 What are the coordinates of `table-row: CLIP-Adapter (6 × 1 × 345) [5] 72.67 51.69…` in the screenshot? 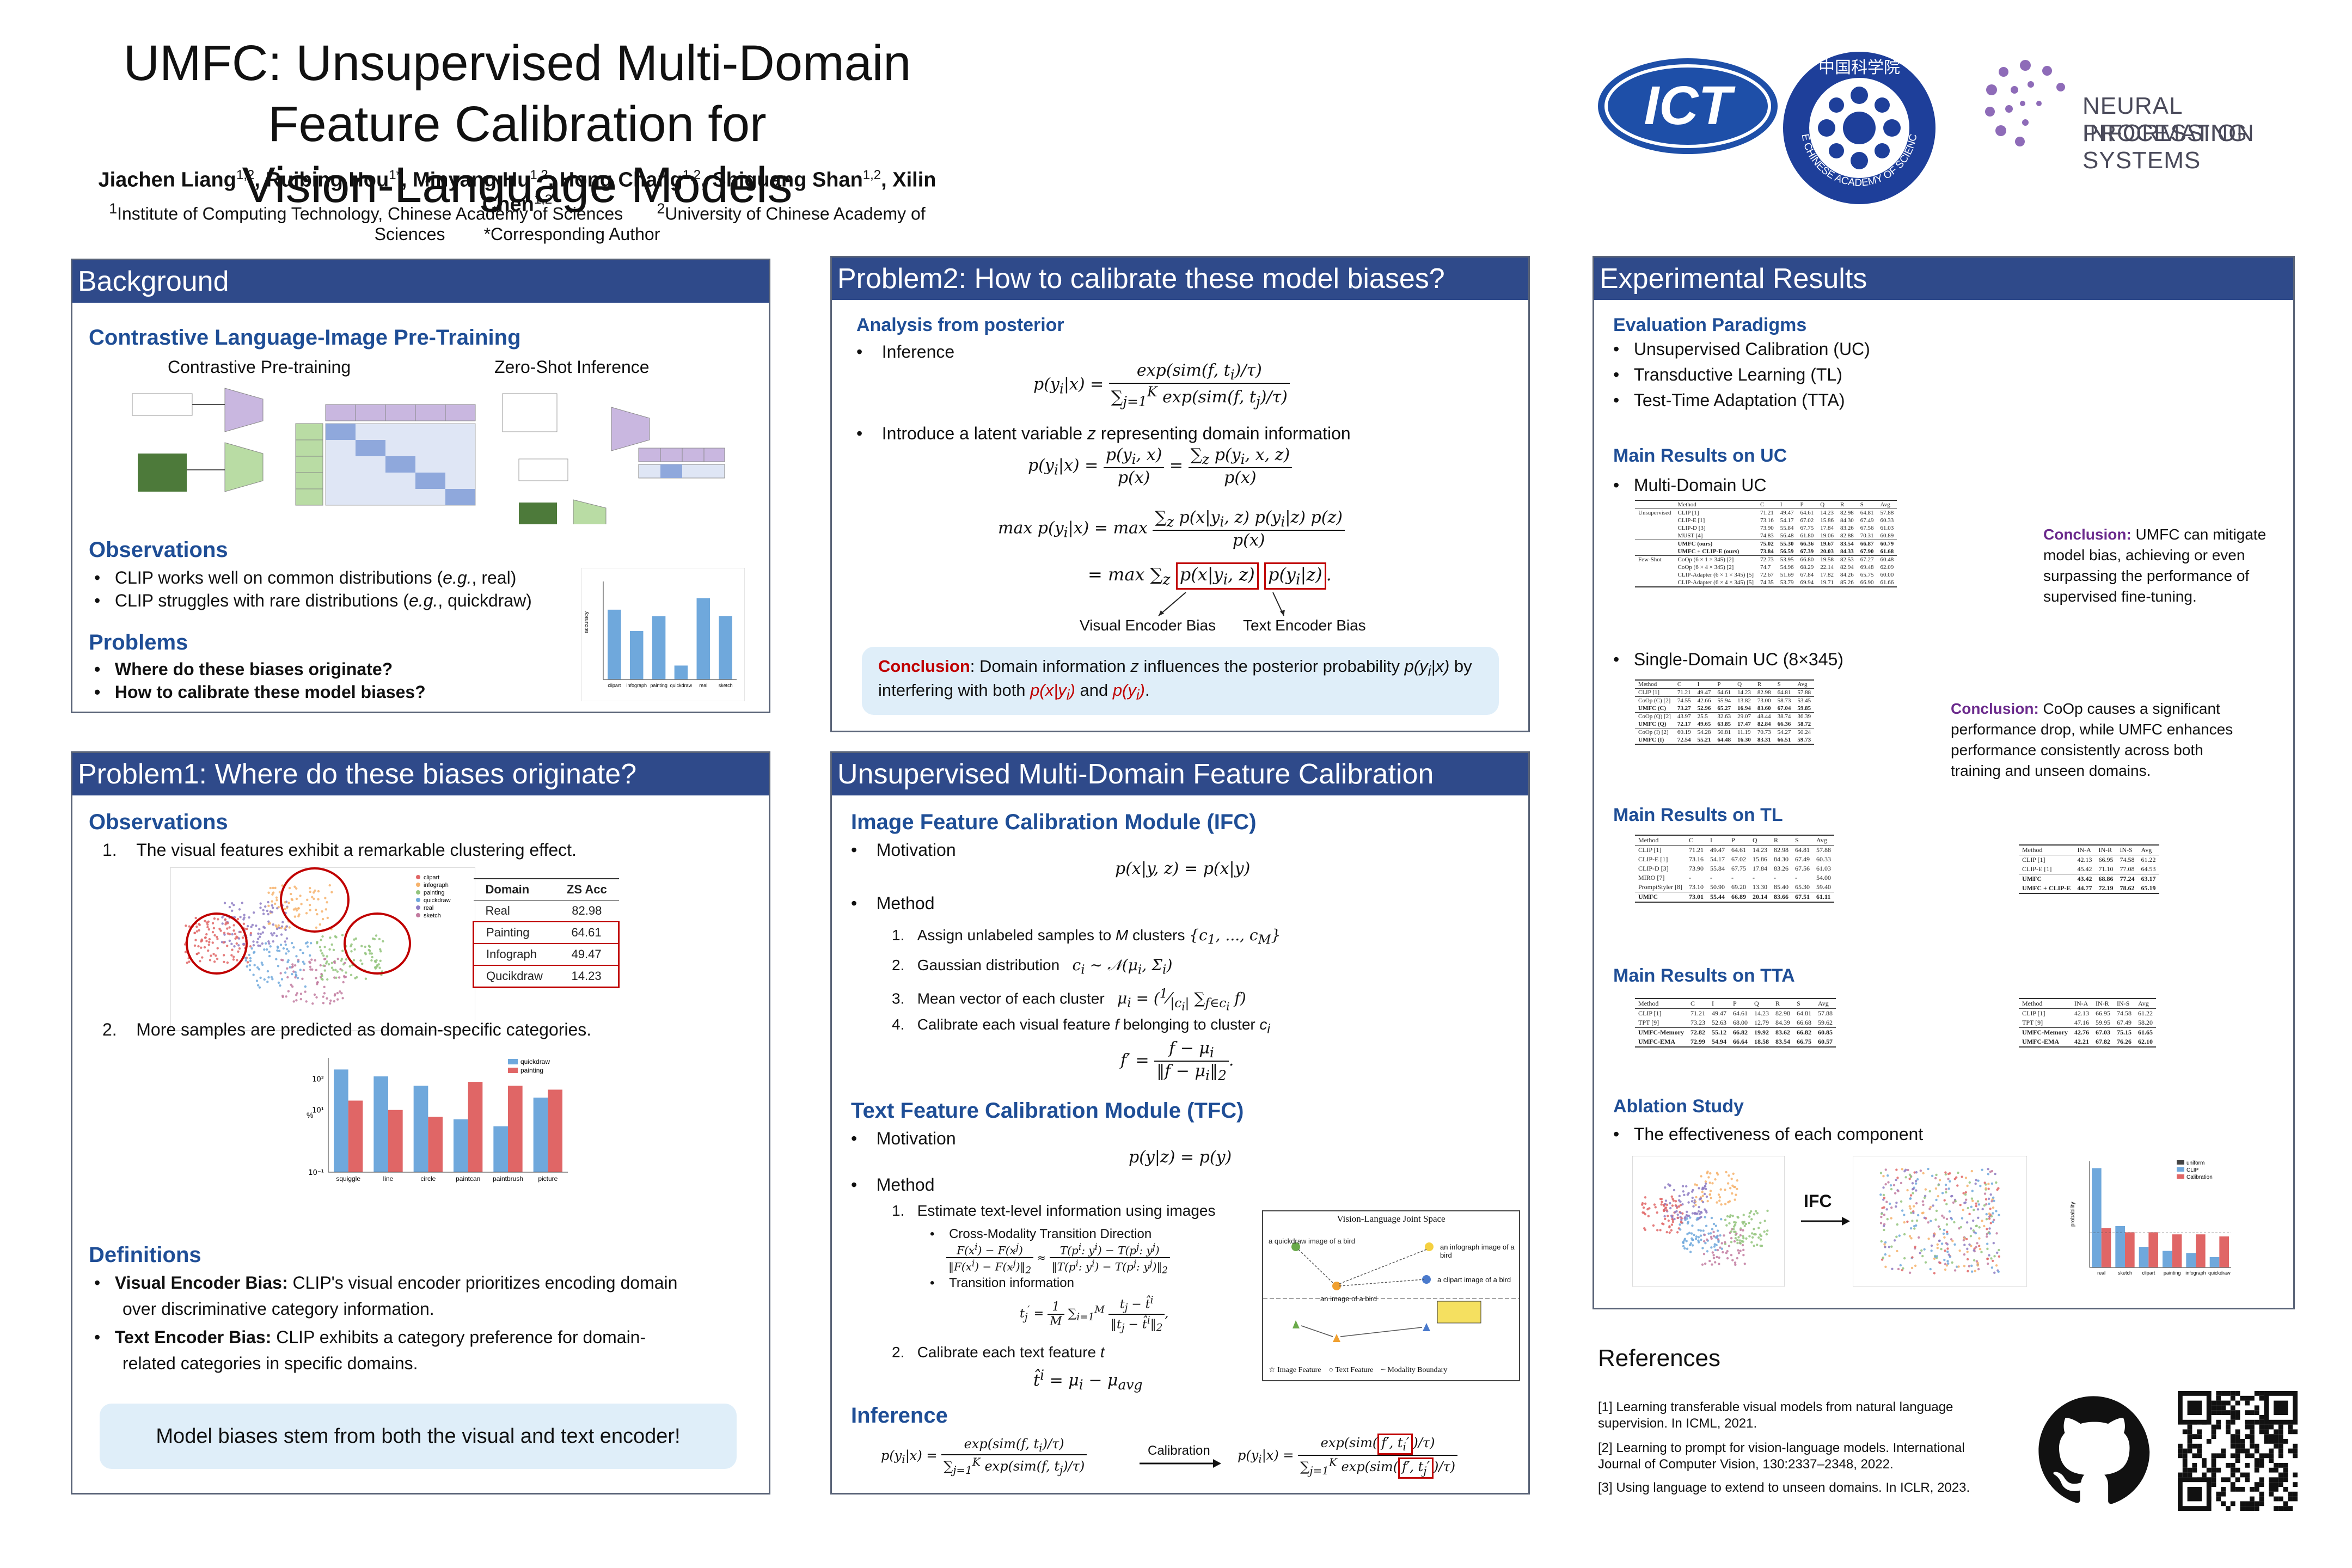 It's located at (1785, 575).